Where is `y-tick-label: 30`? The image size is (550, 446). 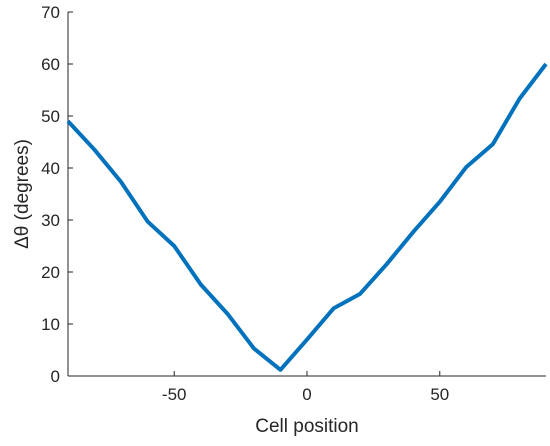 y-tick-label: 30 is located at coordinates (50, 220).